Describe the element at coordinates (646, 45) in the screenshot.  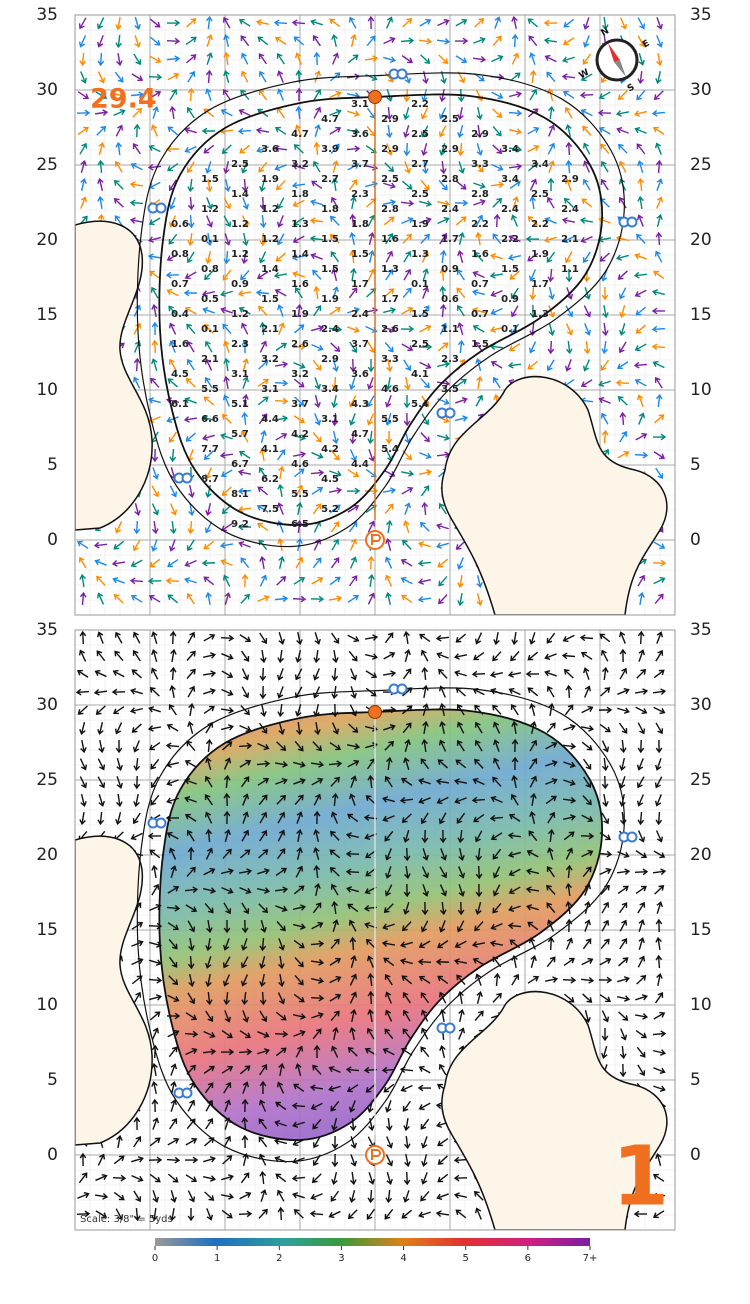
I see `compass-letter: E` at that location.